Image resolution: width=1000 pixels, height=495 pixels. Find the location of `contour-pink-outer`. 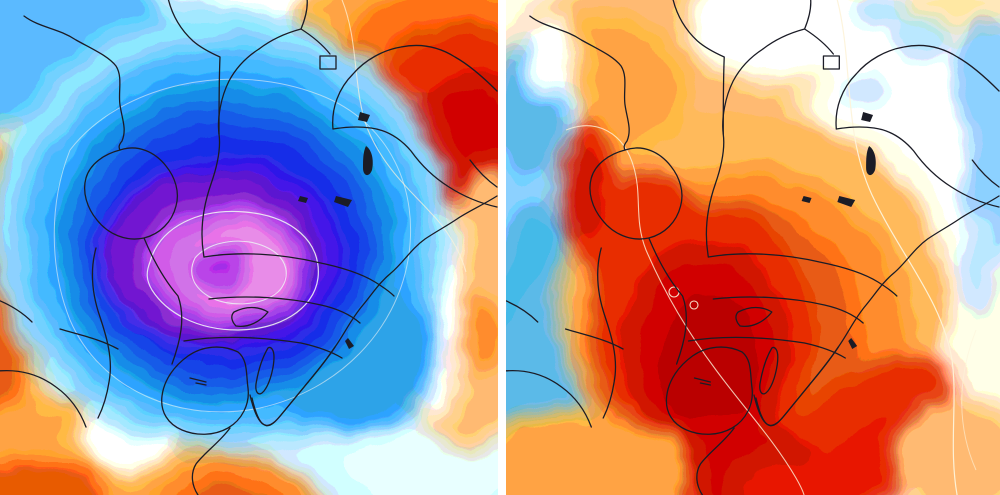

contour-pink-outer is located at coordinates (232, 270).